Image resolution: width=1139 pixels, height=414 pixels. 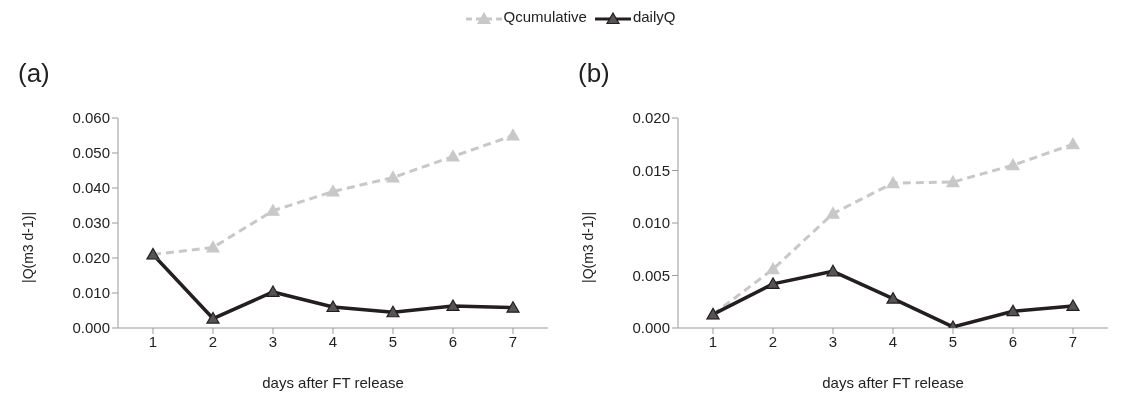 I want to click on y-tick-label: 0.050, so click(x=91, y=153).